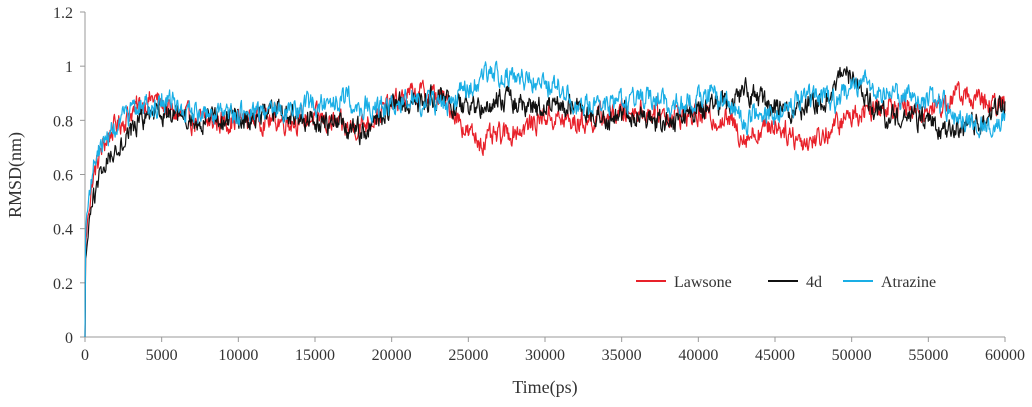  What do you see at coordinates (162, 355) in the screenshot?
I see `x-tick-label: 5000` at bounding box center [162, 355].